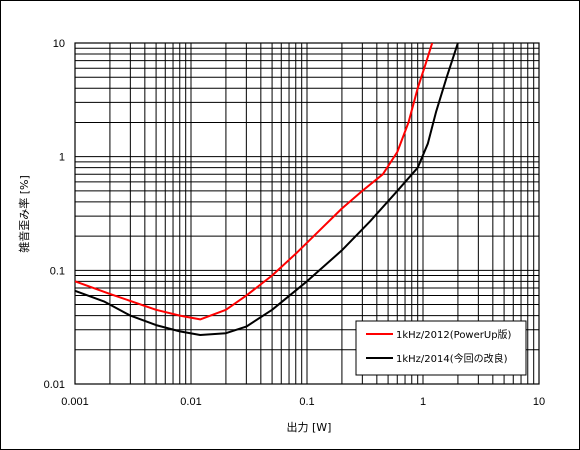 The image size is (580, 450). What do you see at coordinates (423, 402) in the screenshot?
I see `x-tick-label: 1` at bounding box center [423, 402].